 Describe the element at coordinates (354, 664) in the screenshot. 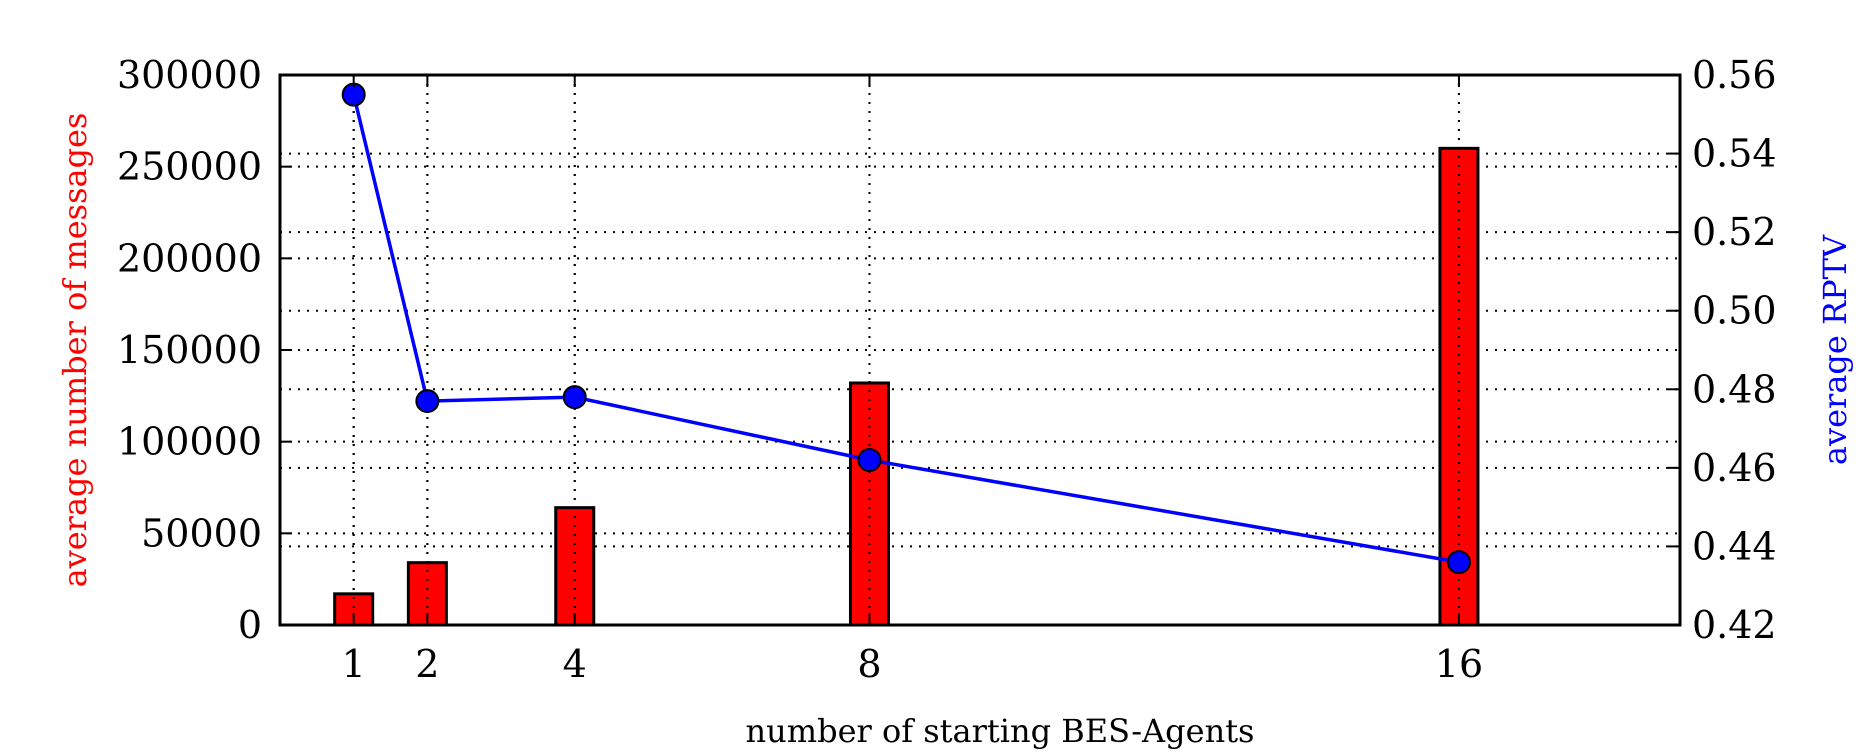

I see `x-tick-label: 1` at that location.